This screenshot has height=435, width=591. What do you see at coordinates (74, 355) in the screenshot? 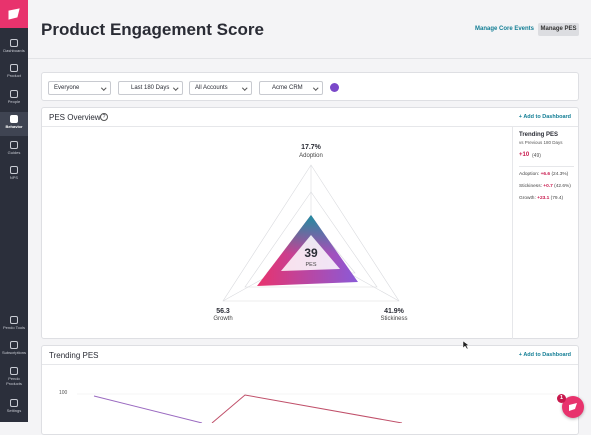
I see `card-title: Trending PES` at bounding box center [74, 355].